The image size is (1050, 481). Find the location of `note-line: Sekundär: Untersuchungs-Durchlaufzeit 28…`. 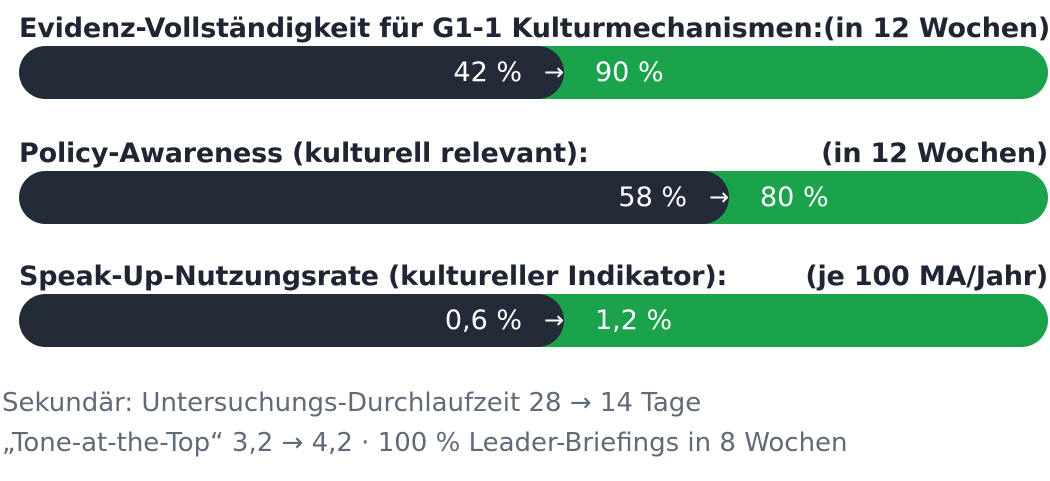

note-line: Sekundär: Untersuchungs-Durchlaufzeit 28… is located at coordinates (352, 403).